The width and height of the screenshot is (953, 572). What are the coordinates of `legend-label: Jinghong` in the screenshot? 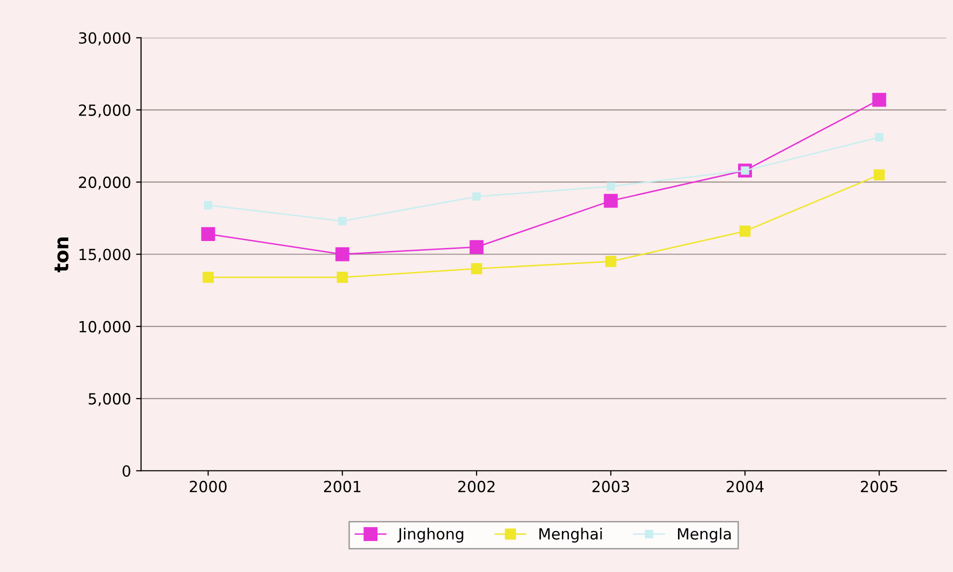 It's located at (430, 535).